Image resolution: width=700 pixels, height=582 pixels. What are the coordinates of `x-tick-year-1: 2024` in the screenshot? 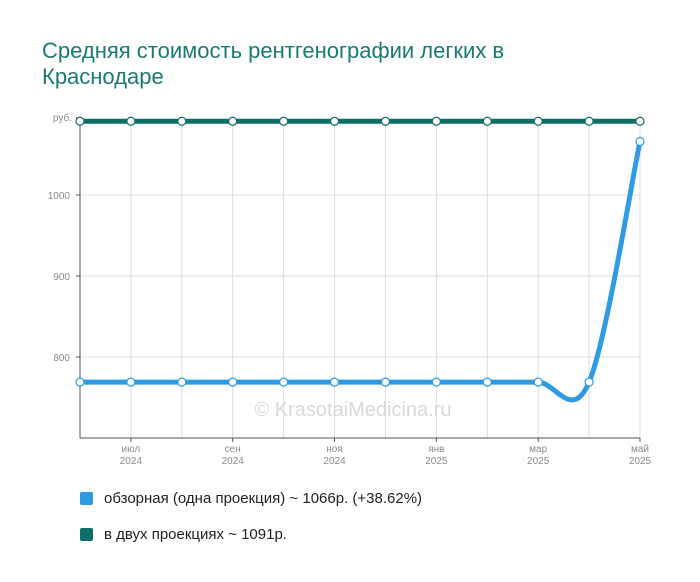 It's located at (131, 461).